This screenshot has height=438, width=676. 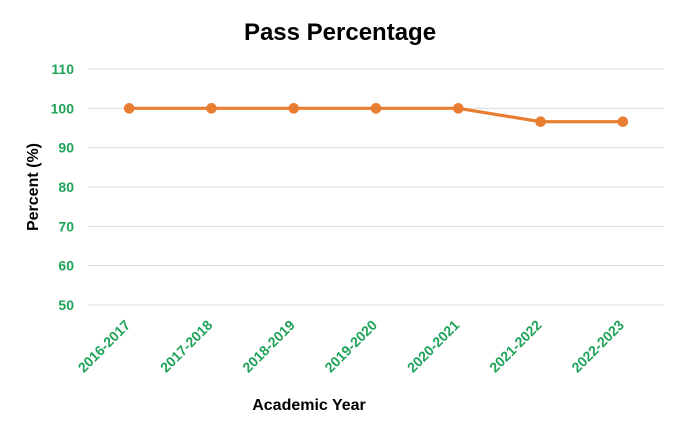 I want to click on y-axis-title: Percent (%), so click(x=33, y=187).